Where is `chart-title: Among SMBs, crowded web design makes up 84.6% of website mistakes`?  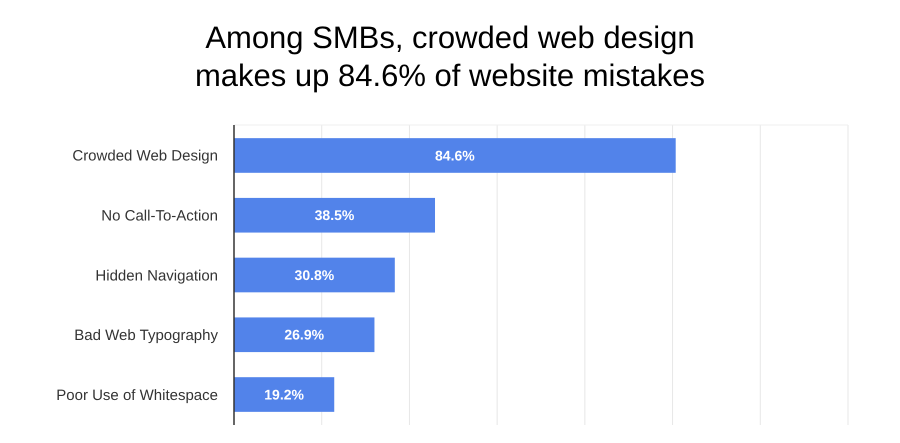 chart-title: Among SMBs, crowded web design makes up 84.6% of website mistakes is located at coordinates (450, 56).